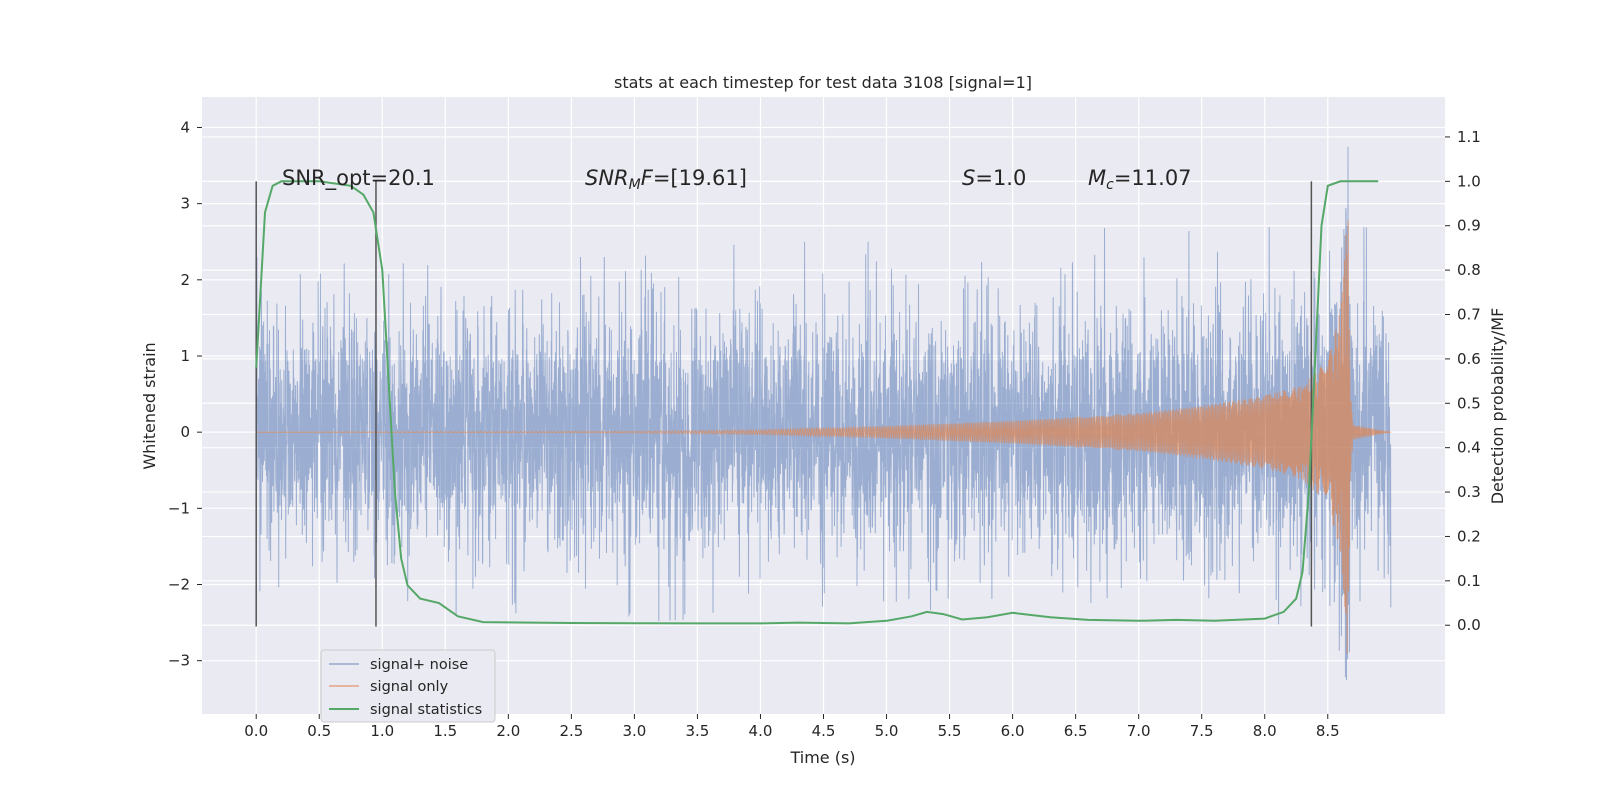  Describe the element at coordinates (185, 356) in the screenshot. I see `y-tick-label: 1` at that location.